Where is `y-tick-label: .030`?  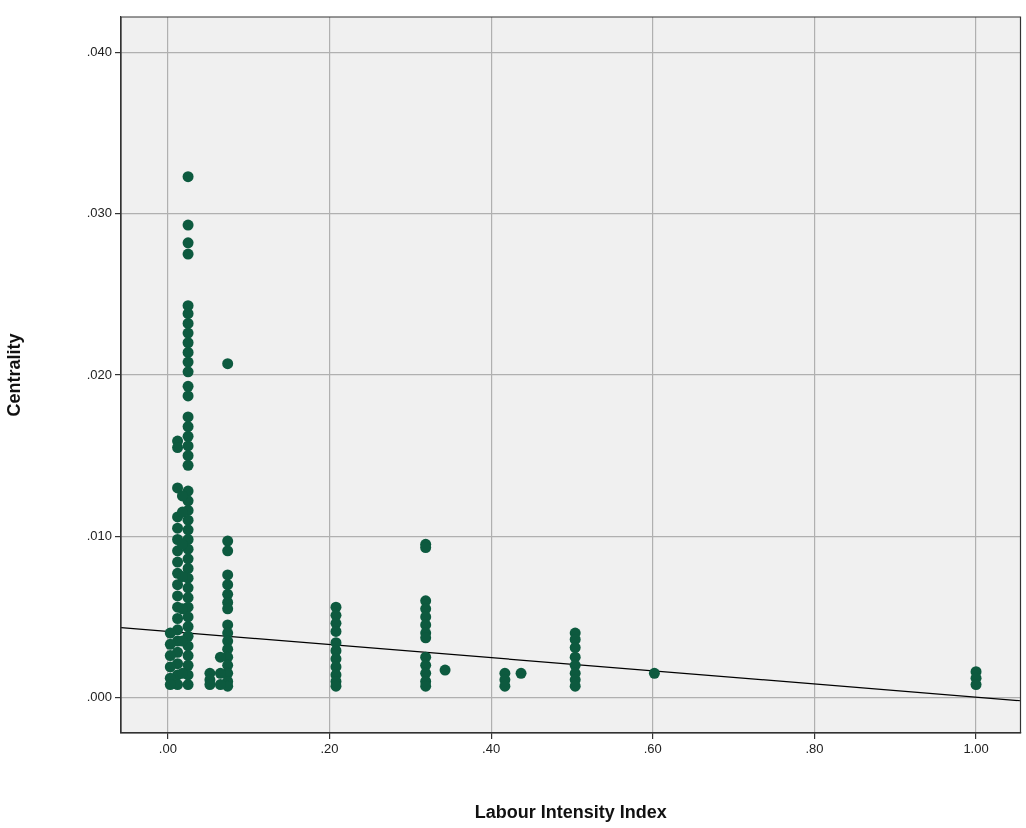 y-tick-label: .030 is located at coordinates (99, 213).